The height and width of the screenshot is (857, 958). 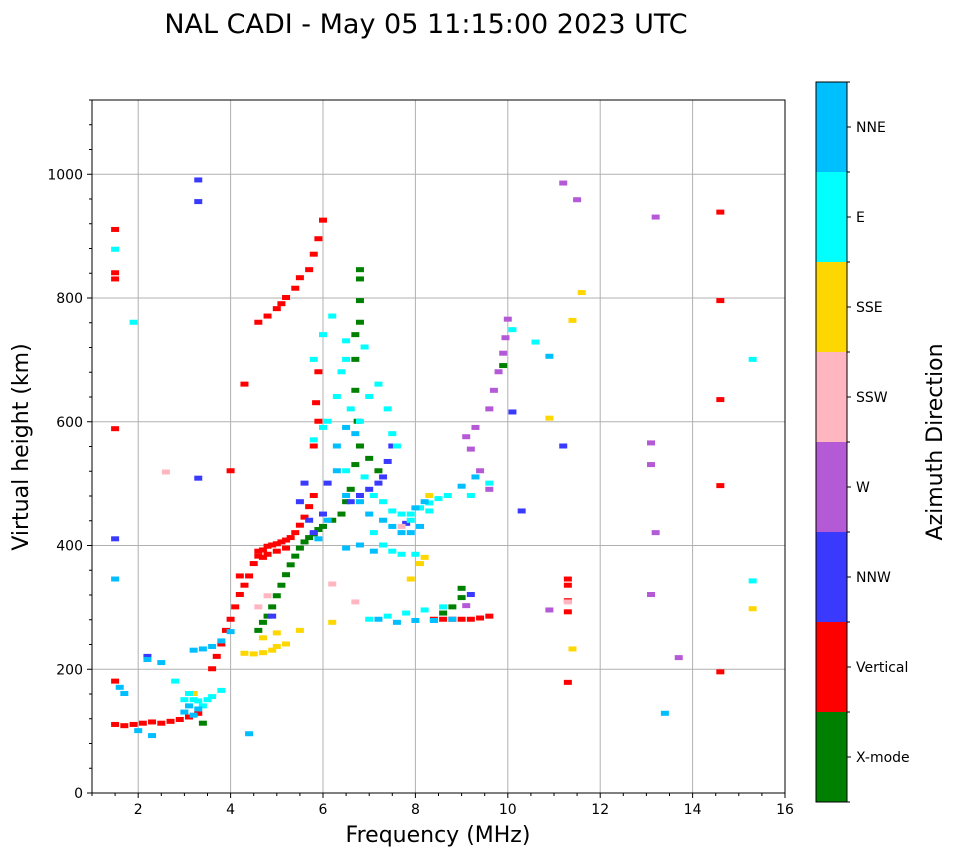 I want to click on x-axis-label: Frequency (MHz), so click(x=438, y=835).